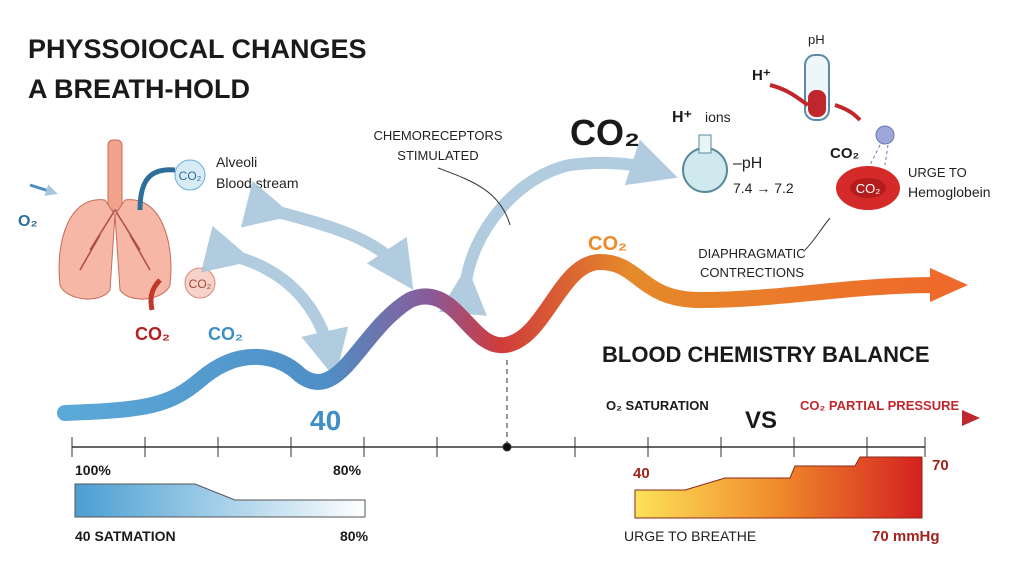 This screenshot has width=1024, height=576. I want to click on time-axis, so click(498, 408).